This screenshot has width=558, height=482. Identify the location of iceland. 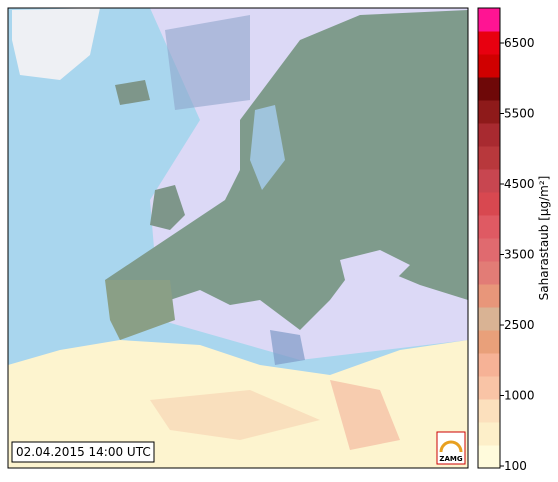
(132, 92).